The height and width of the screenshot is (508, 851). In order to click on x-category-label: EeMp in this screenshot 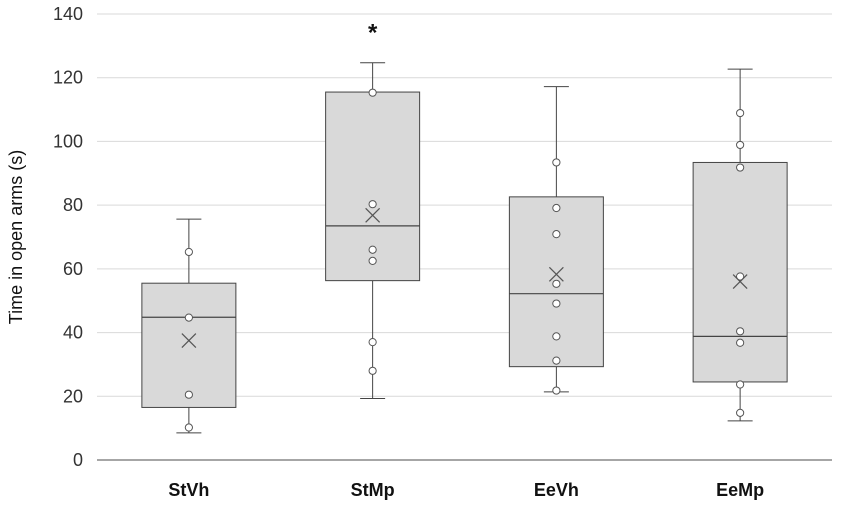, I will do `click(740, 490)`.